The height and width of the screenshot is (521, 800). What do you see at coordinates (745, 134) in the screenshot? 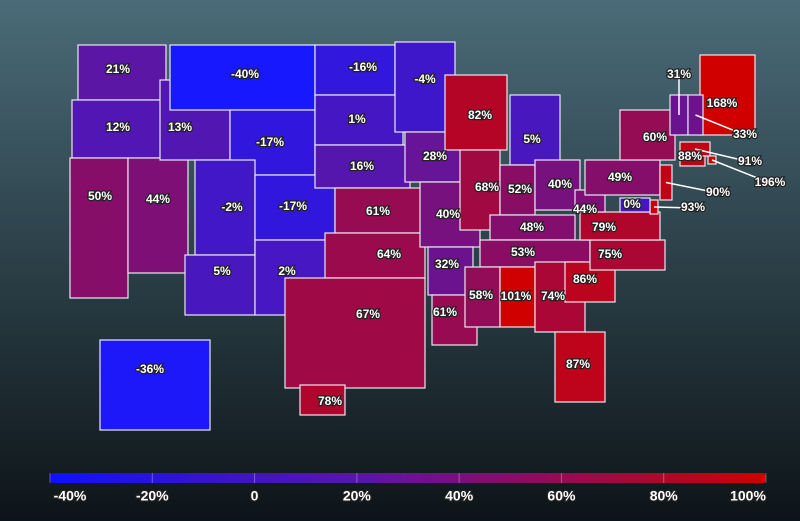
I see `state-label: 33%` at bounding box center [745, 134].